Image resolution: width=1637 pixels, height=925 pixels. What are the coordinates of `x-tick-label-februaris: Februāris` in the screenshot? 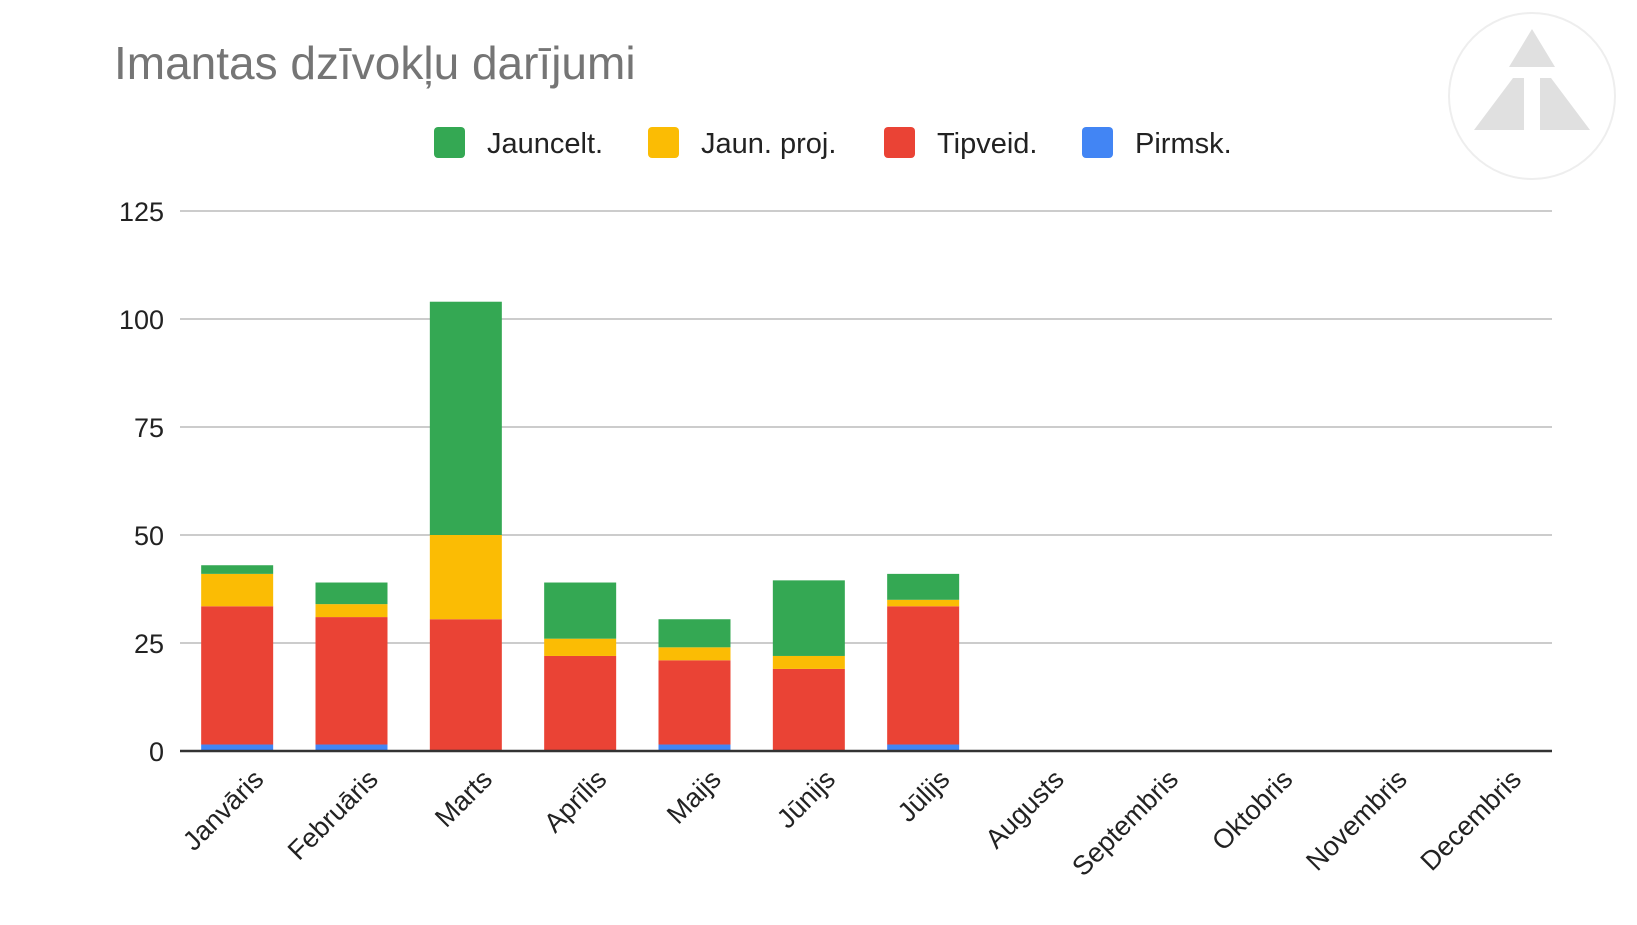 It's located at (333, 815).